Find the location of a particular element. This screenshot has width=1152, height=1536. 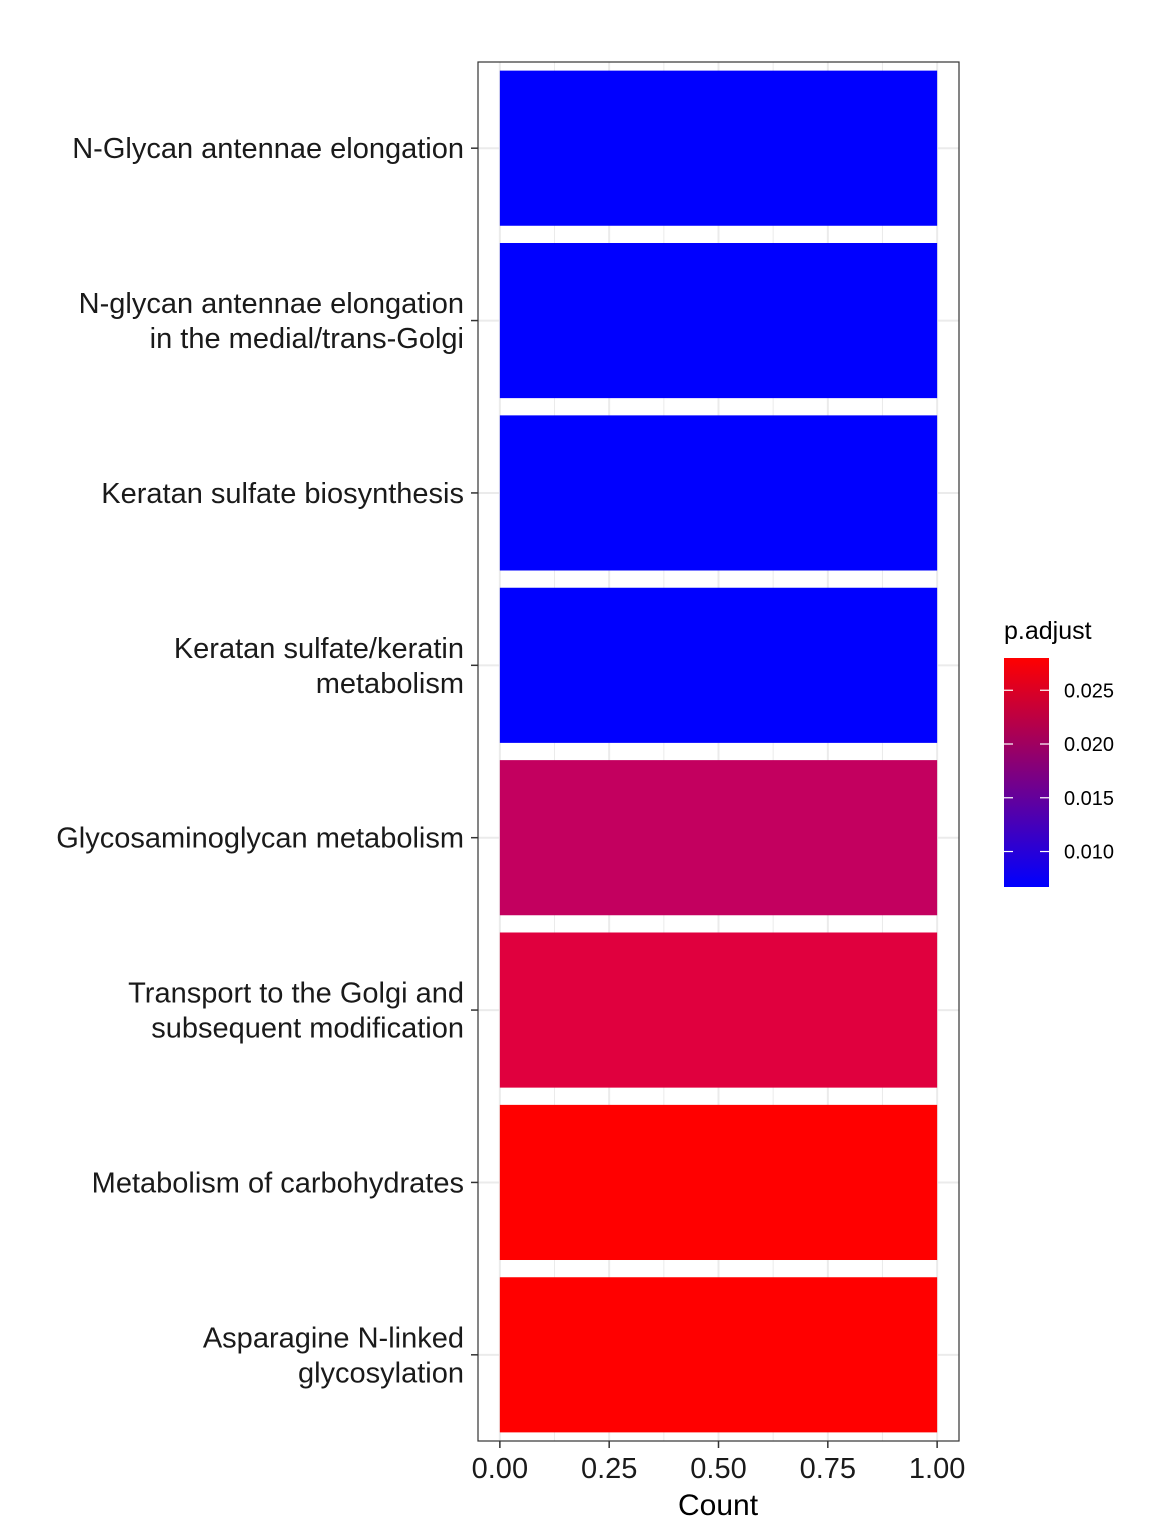

y-axis-label-line: Metabolism of carbohydrates is located at coordinates (278, 1183).